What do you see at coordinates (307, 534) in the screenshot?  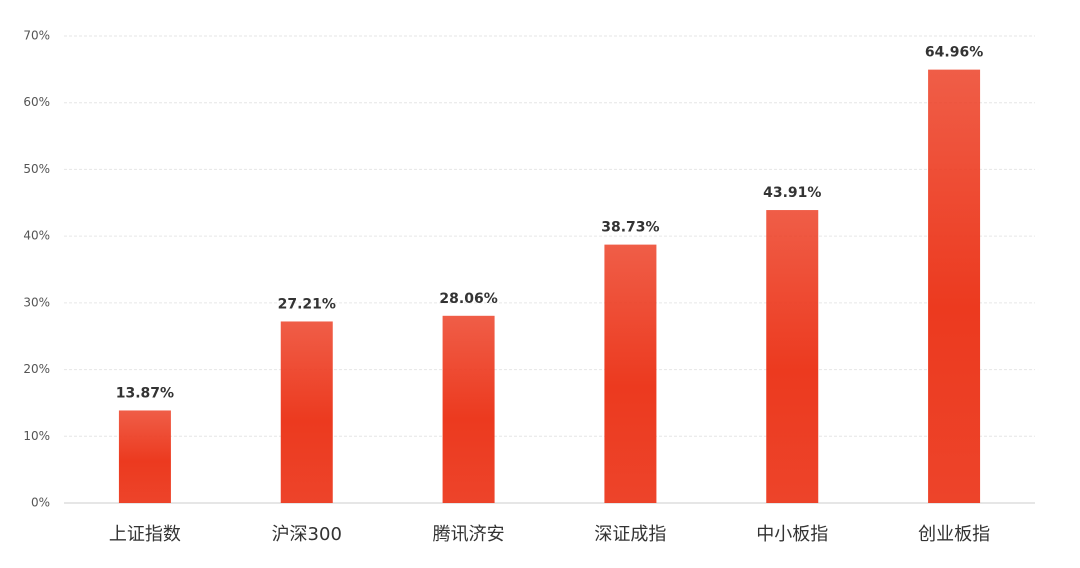 I see `x-tick-label: 沪深300` at bounding box center [307, 534].